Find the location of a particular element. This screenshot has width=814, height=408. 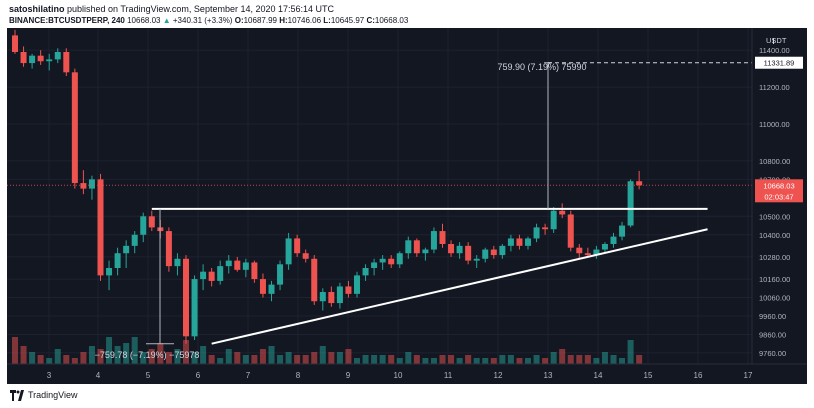

price-tick-label: 10160.00 is located at coordinates (774, 279).